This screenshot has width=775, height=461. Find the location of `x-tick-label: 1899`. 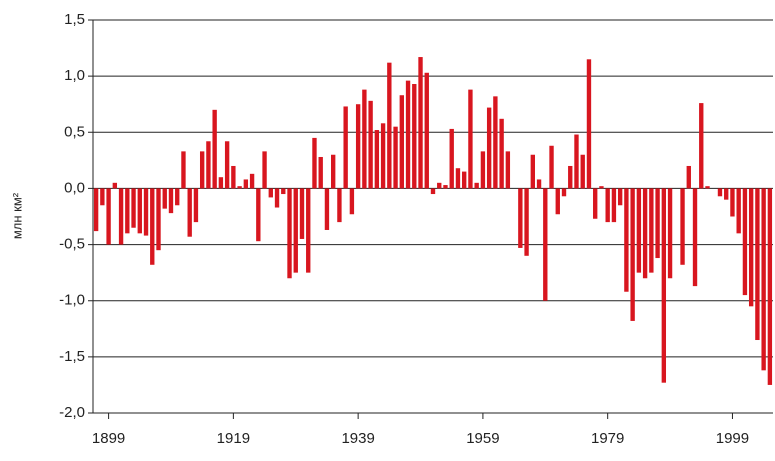

x-tick-label: 1899 is located at coordinates (108, 438).